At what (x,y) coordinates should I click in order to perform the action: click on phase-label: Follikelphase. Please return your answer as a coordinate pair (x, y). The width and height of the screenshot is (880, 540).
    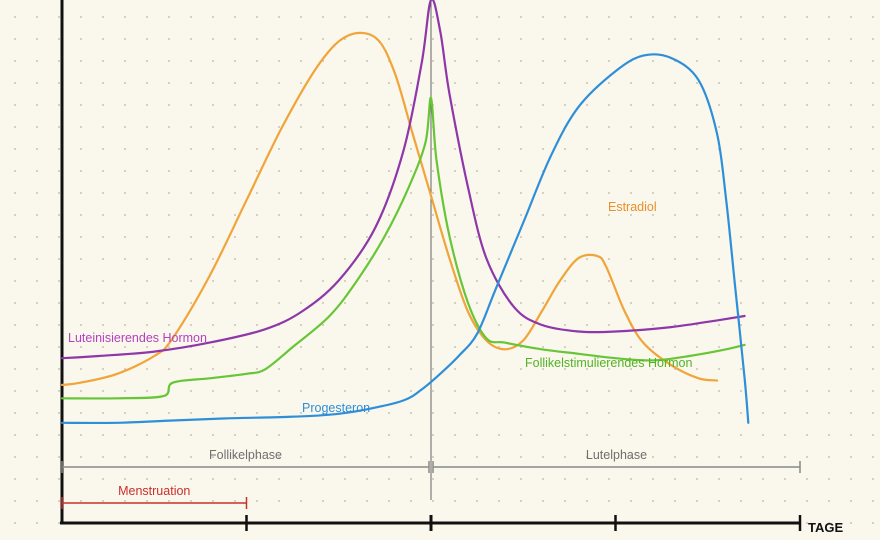
    Looking at the image, I should click on (245, 455).